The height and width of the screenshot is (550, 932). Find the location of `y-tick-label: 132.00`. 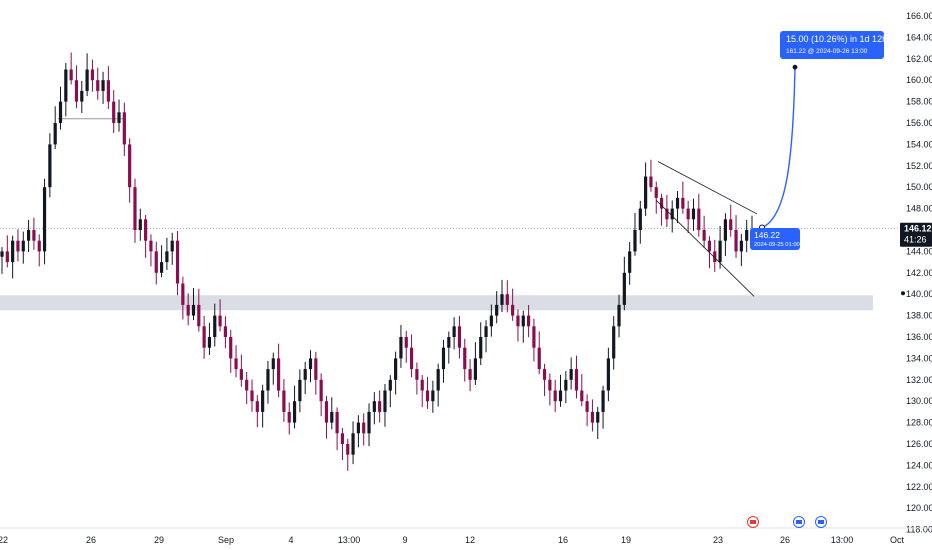

y-tick-label: 132.00 is located at coordinates (919, 380).